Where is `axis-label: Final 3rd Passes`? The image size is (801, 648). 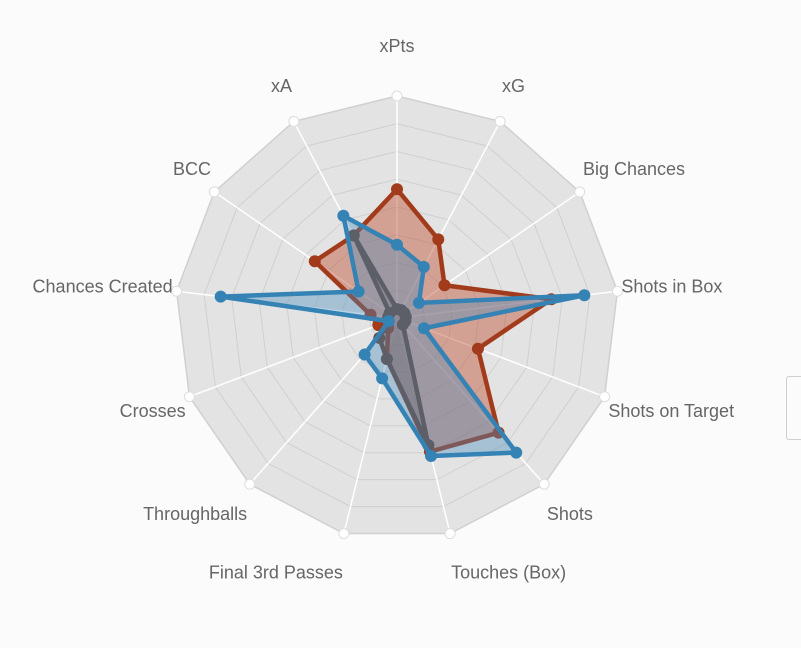 axis-label: Final 3rd Passes is located at coordinates (276, 572).